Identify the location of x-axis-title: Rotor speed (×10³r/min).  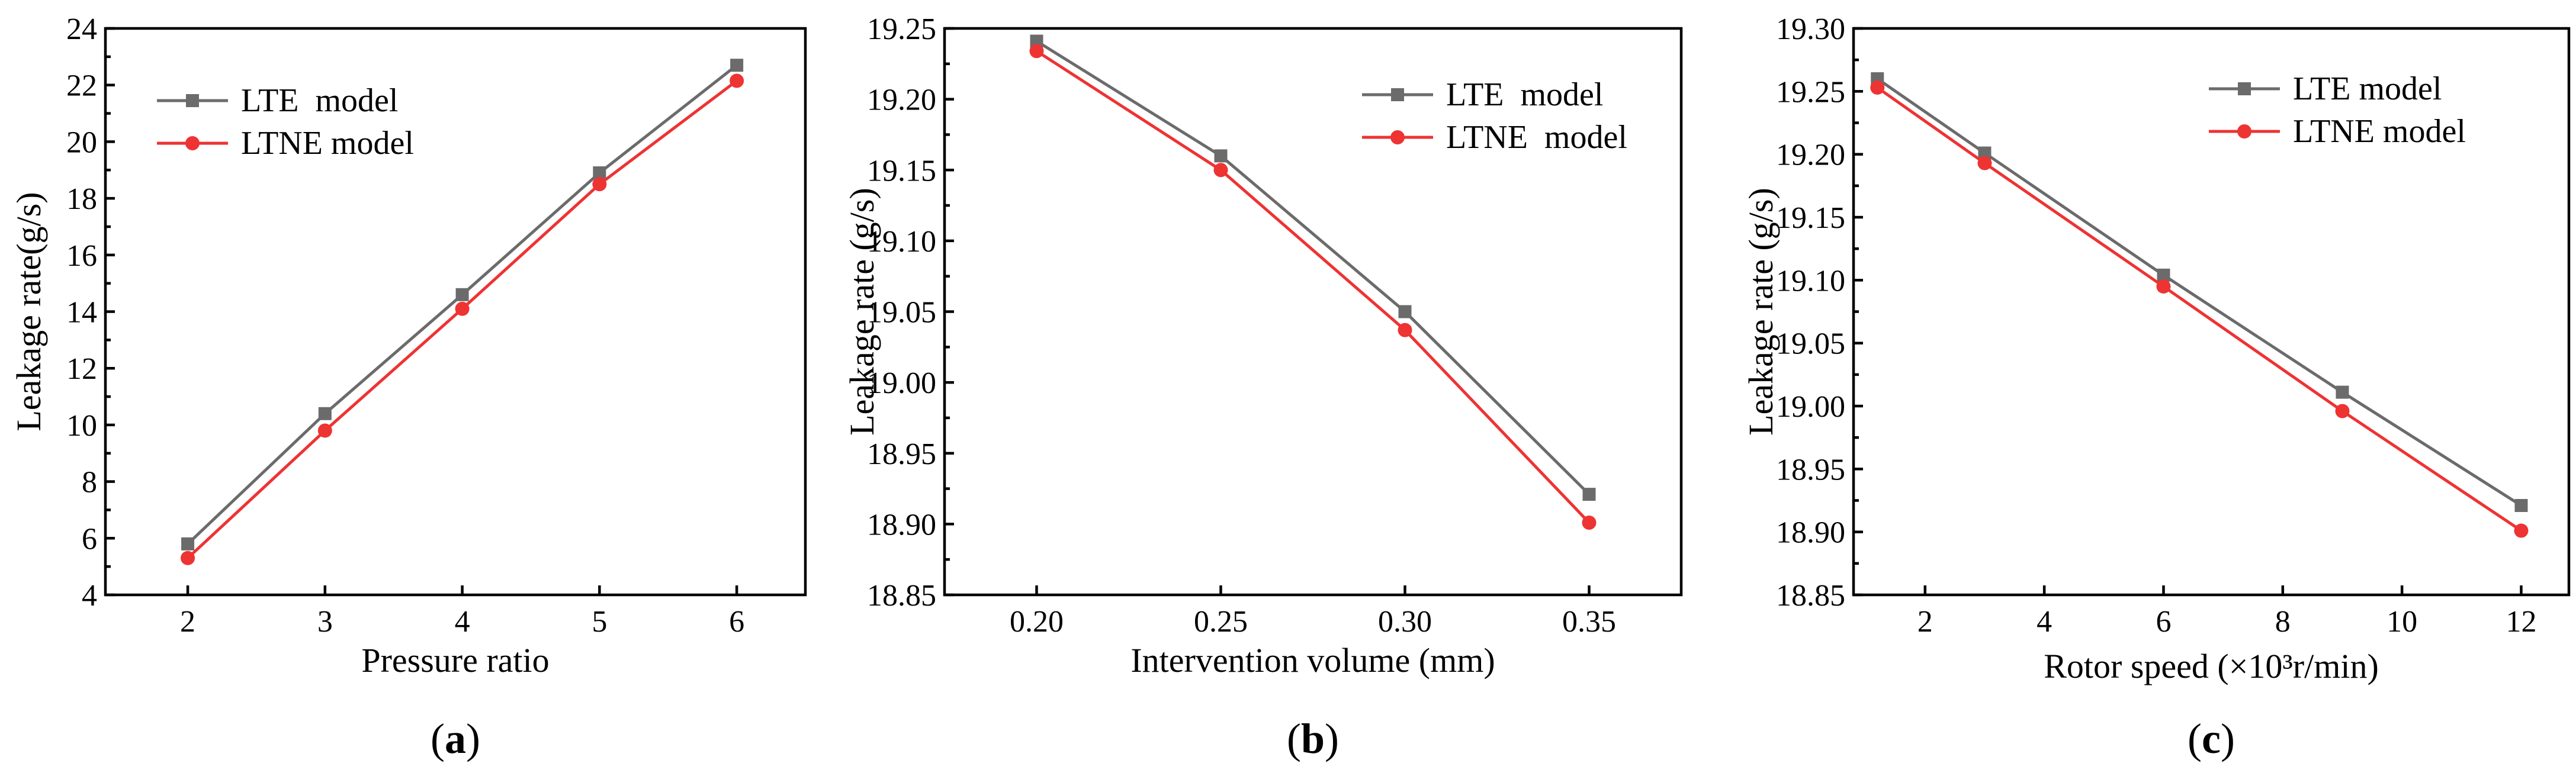
(2211, 666).